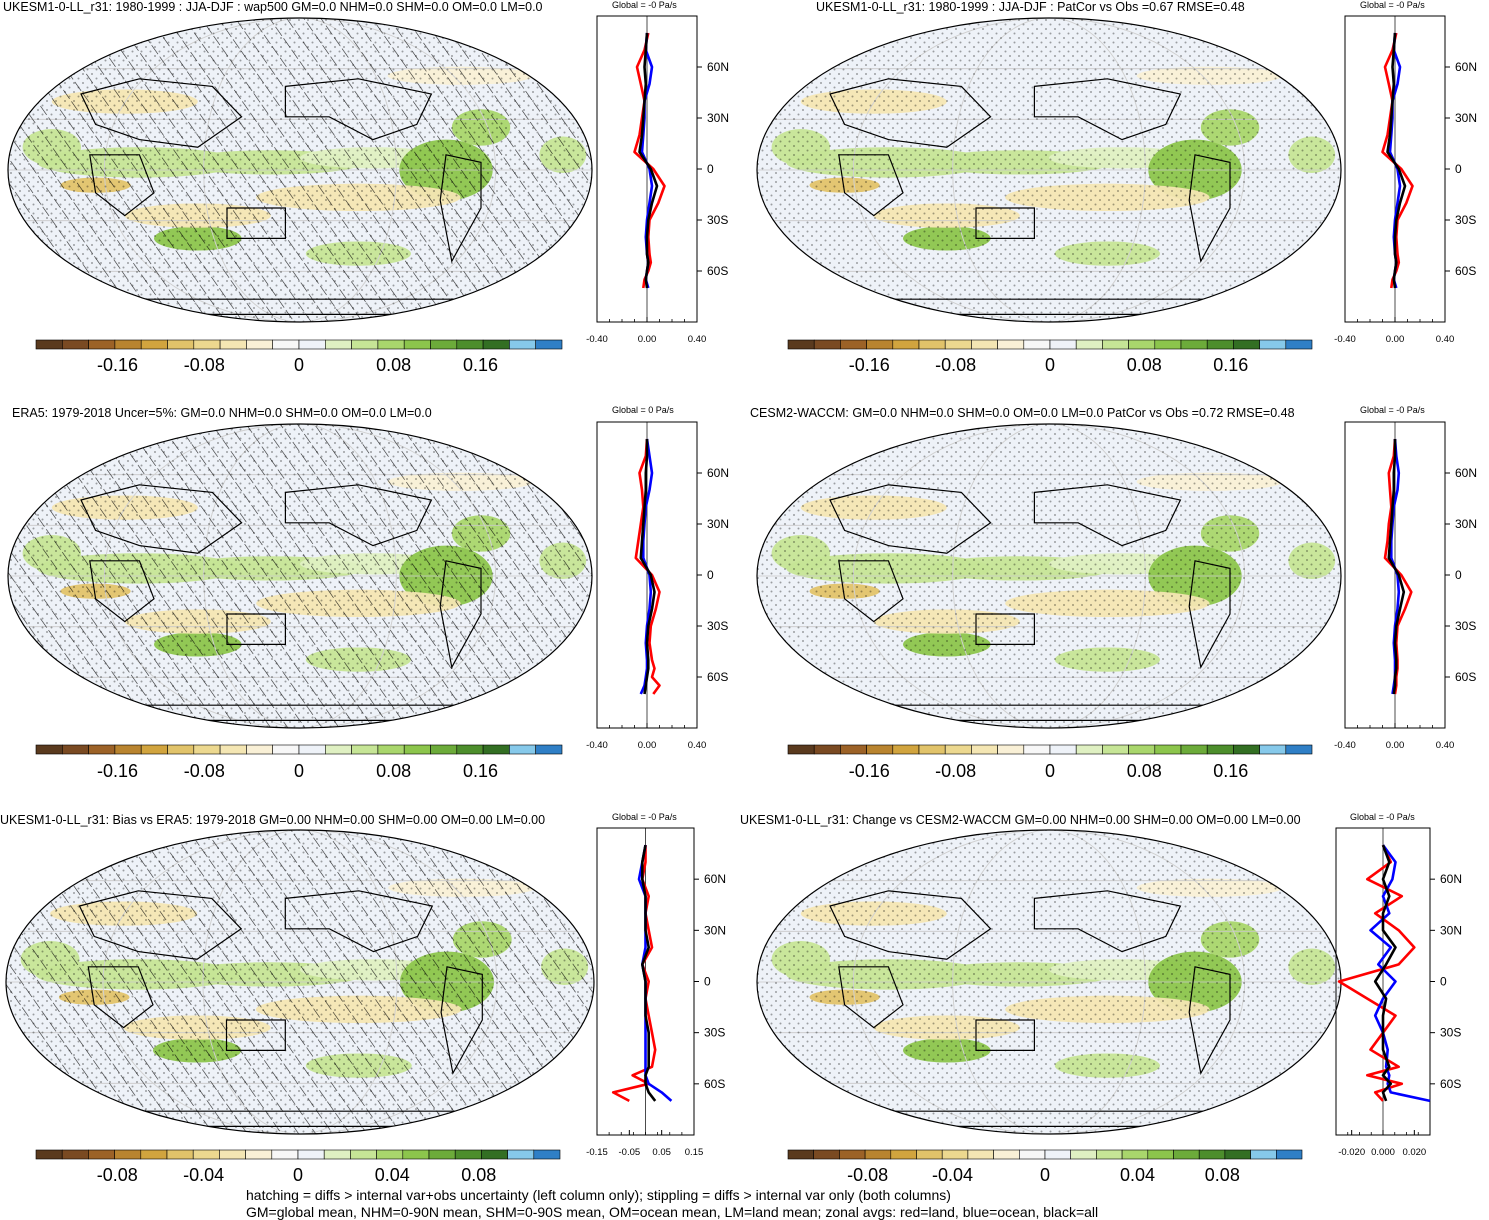 This screenshot has width=1489, height=1220. What do you see at coordinates (392, 1175) in the screenshot?
I see `colorbar-label: 0.04` at bounding box center [392, 1175].